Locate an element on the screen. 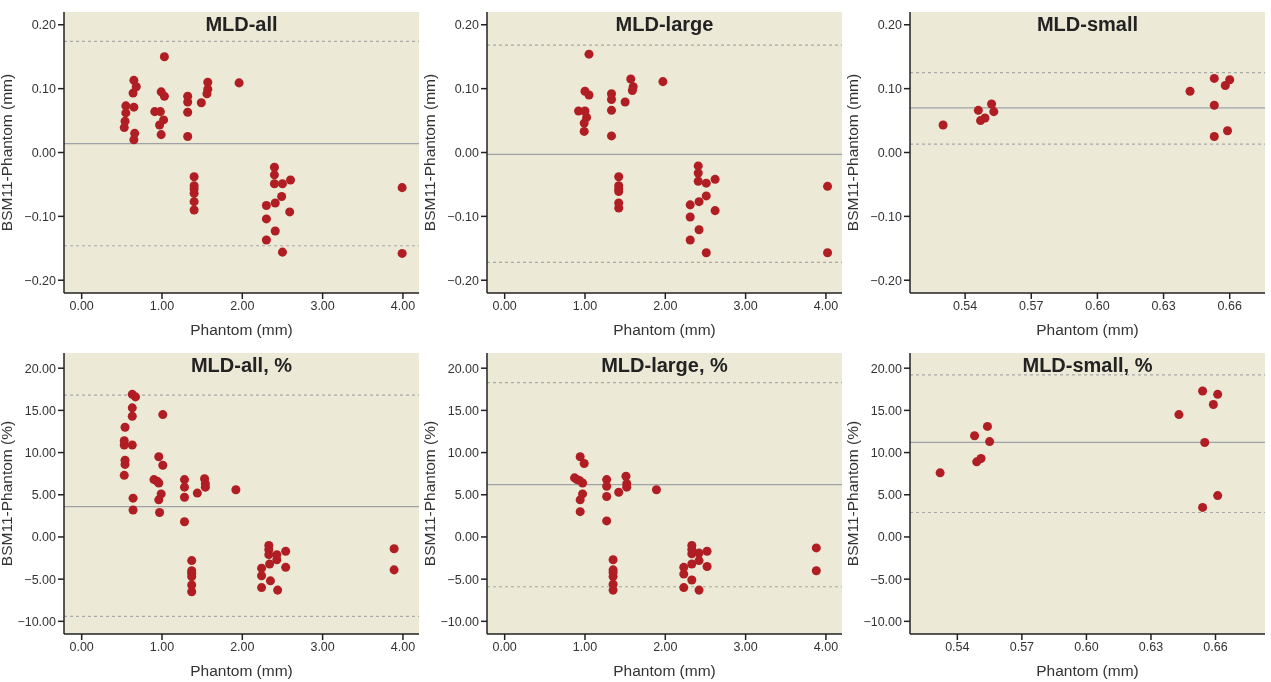 The image size is (1271, 682). chart-title: MLD-large is located at coordinates (664, 24).